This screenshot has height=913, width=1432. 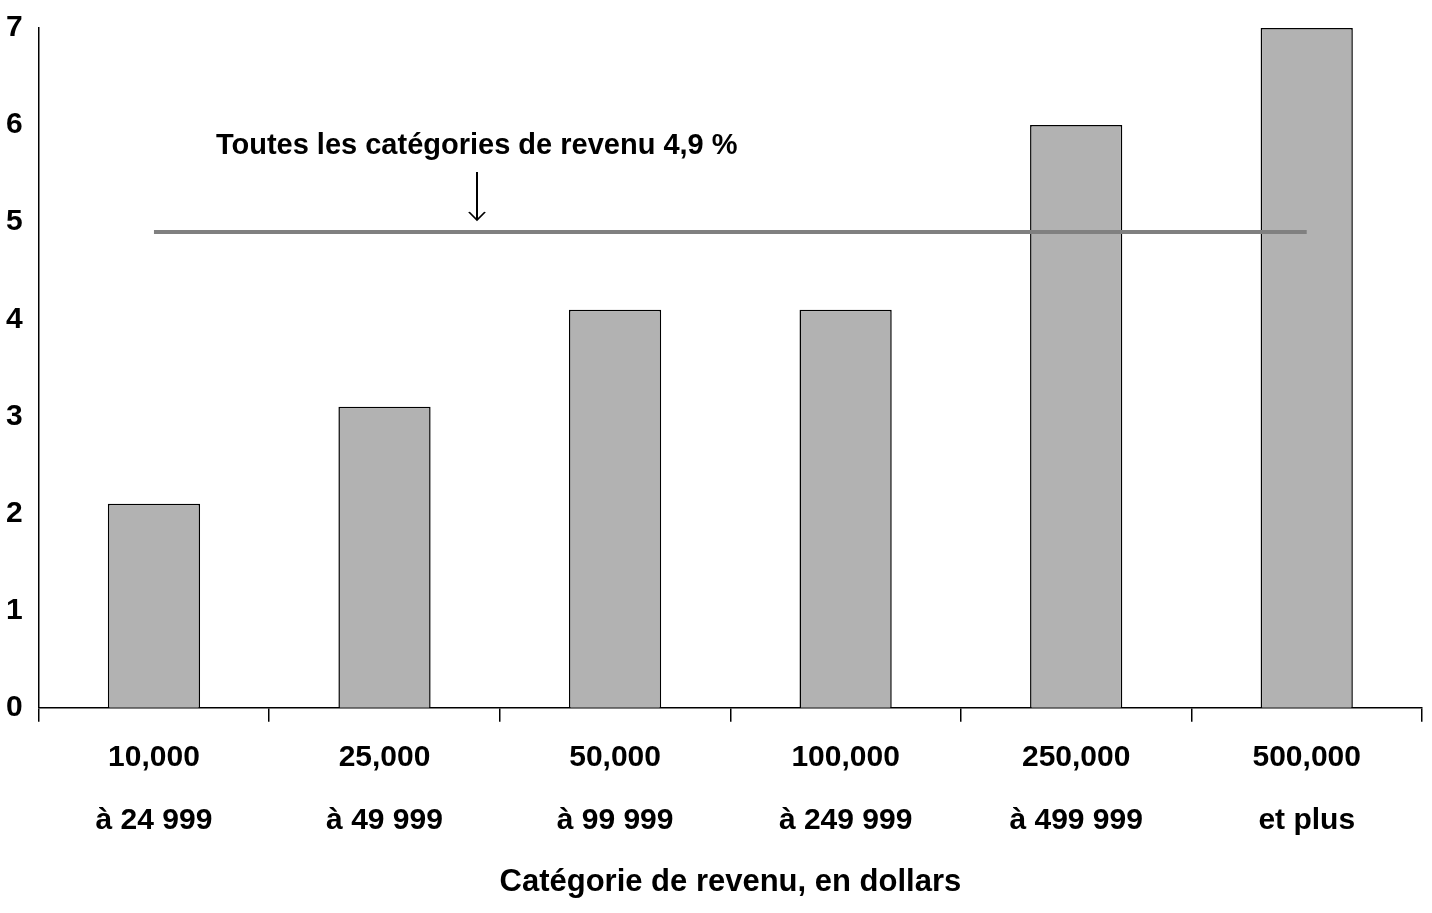 What do you see at coordinates (1306, 786) in the screenshot?
I see `x-tick-label: 500,000 et plus` at bounding box center [1306, 786].